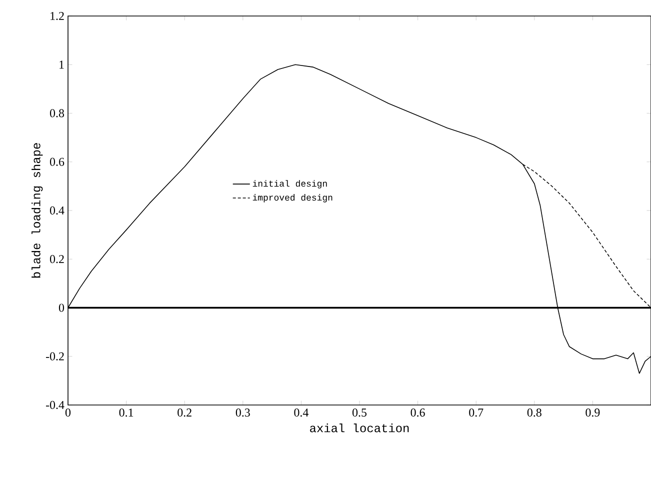 This screenshot has height=482, width=651. I want to click on y-tick-label: 0.6, so click(57, 162).